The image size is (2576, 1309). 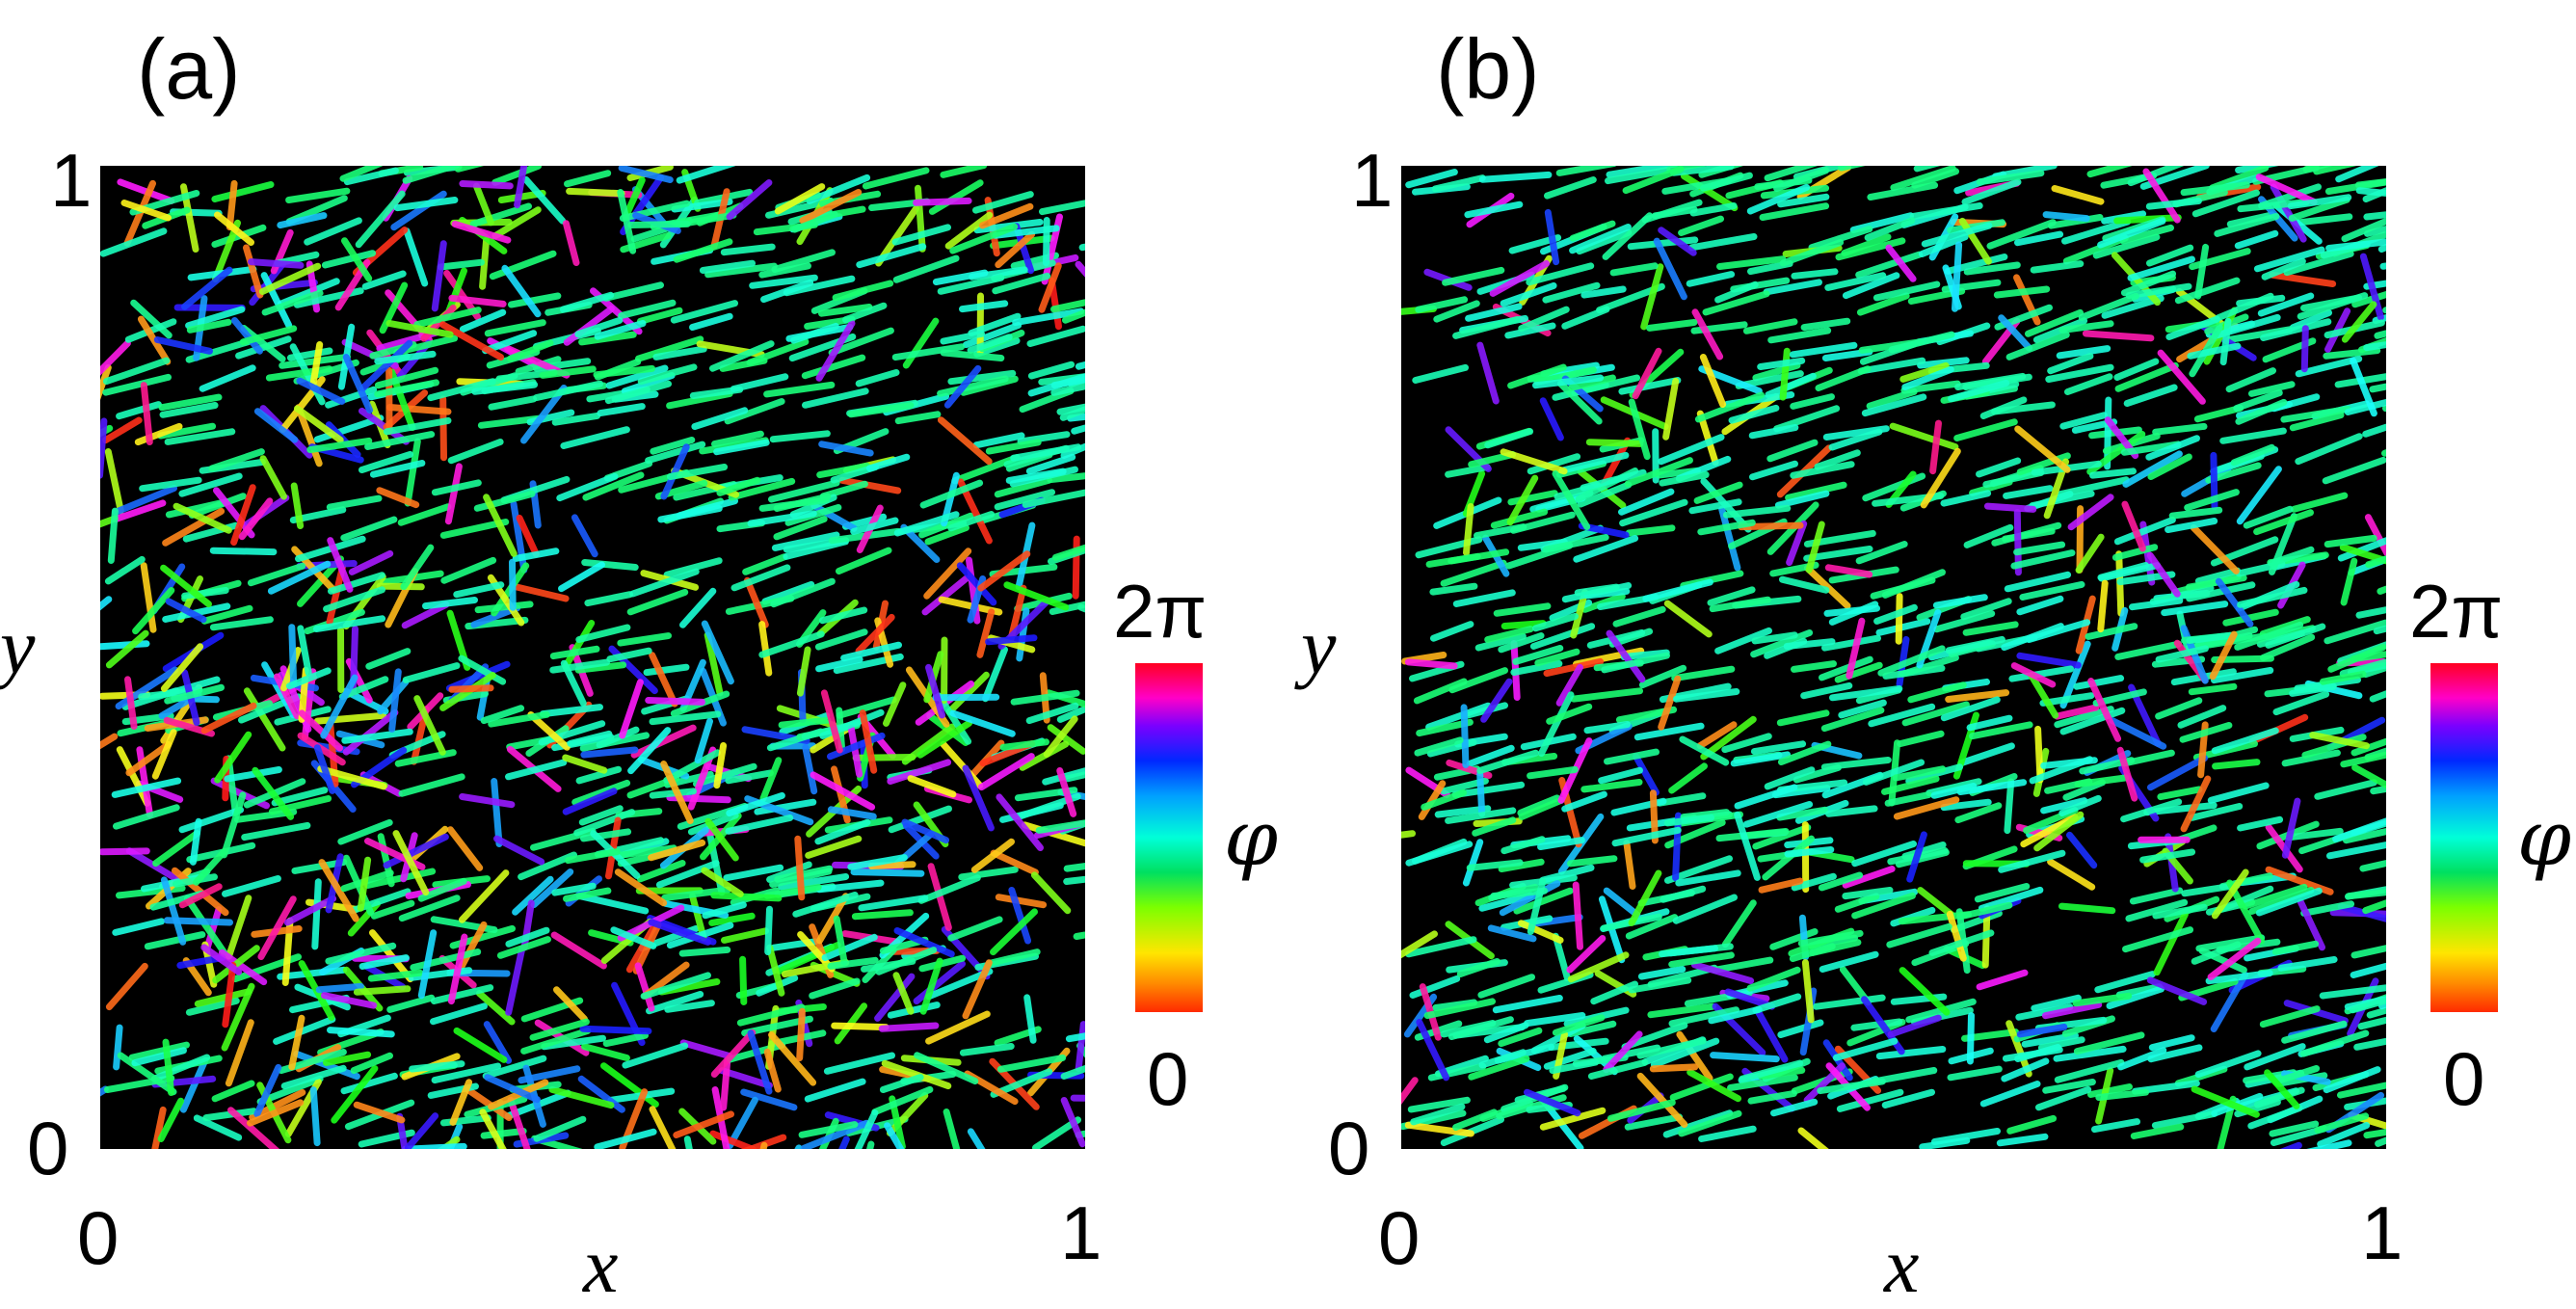 I want to click on x-axis-label: x, so click(x=600, y=1265).